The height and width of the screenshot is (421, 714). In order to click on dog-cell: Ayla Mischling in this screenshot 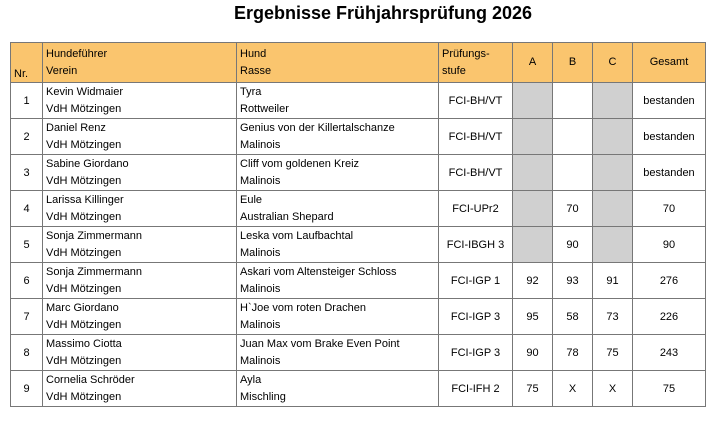, I will do `click(337, 388)`.